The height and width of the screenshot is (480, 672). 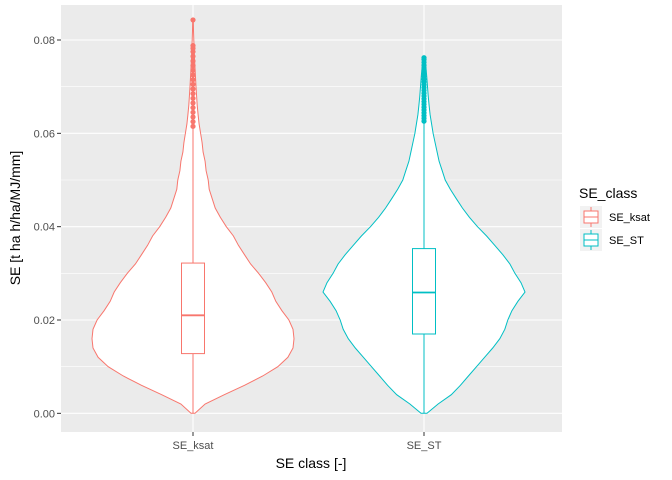 I want to click on y-tick-label: 0.06, so click(x=44, y=134).